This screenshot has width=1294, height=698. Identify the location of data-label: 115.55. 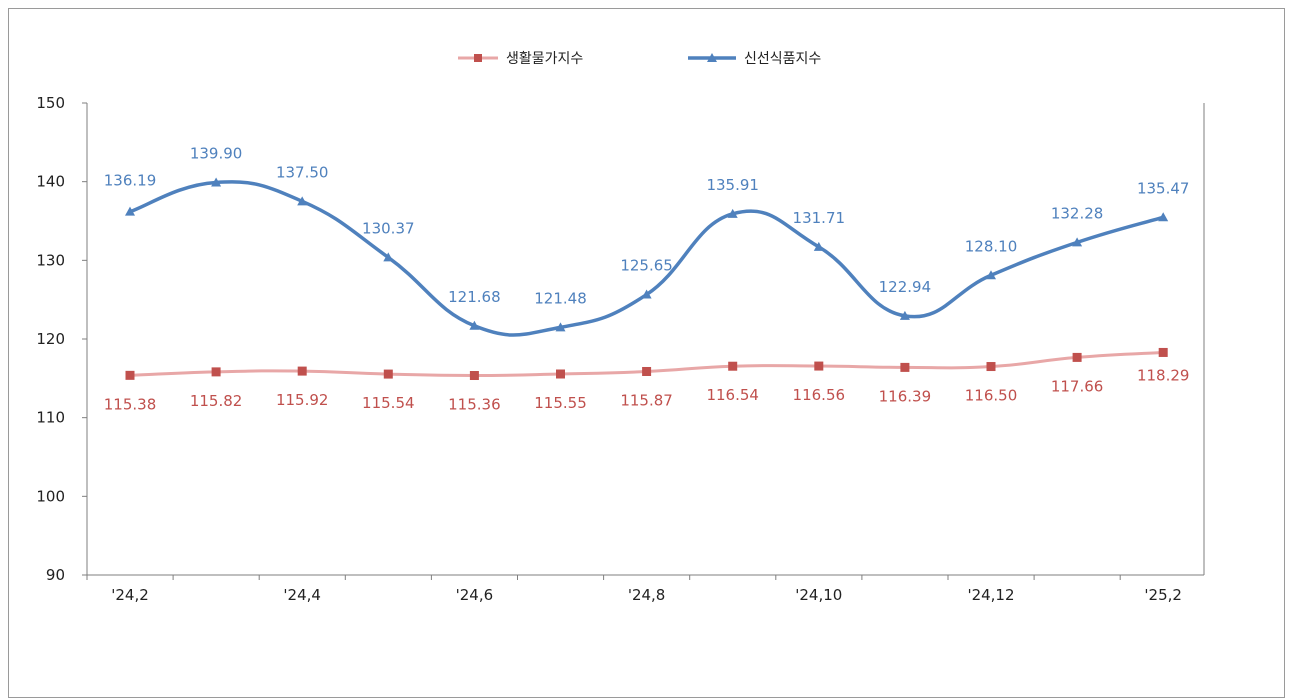
(560, 403).